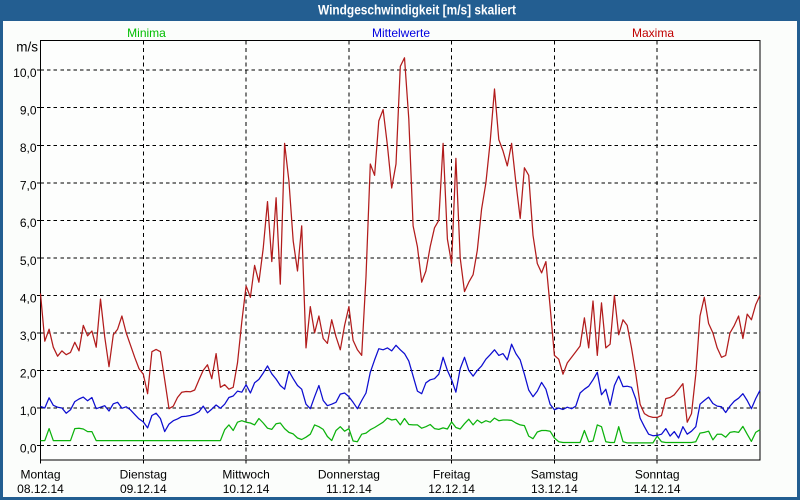  What do you see at coordinates (28, 261) in the screenshot?
I see `svg-text: 5,0` at bounding box center [28, 261].